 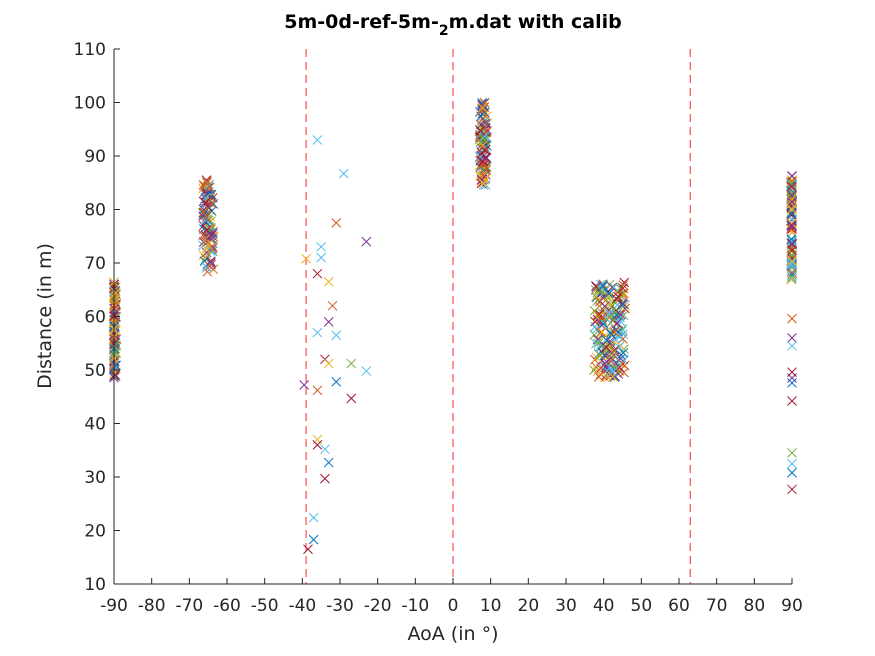 What do you see at coordinates (90, 104) in the screenshot?
I see `y-tick-label: 100` at bounding box center [90, 104].